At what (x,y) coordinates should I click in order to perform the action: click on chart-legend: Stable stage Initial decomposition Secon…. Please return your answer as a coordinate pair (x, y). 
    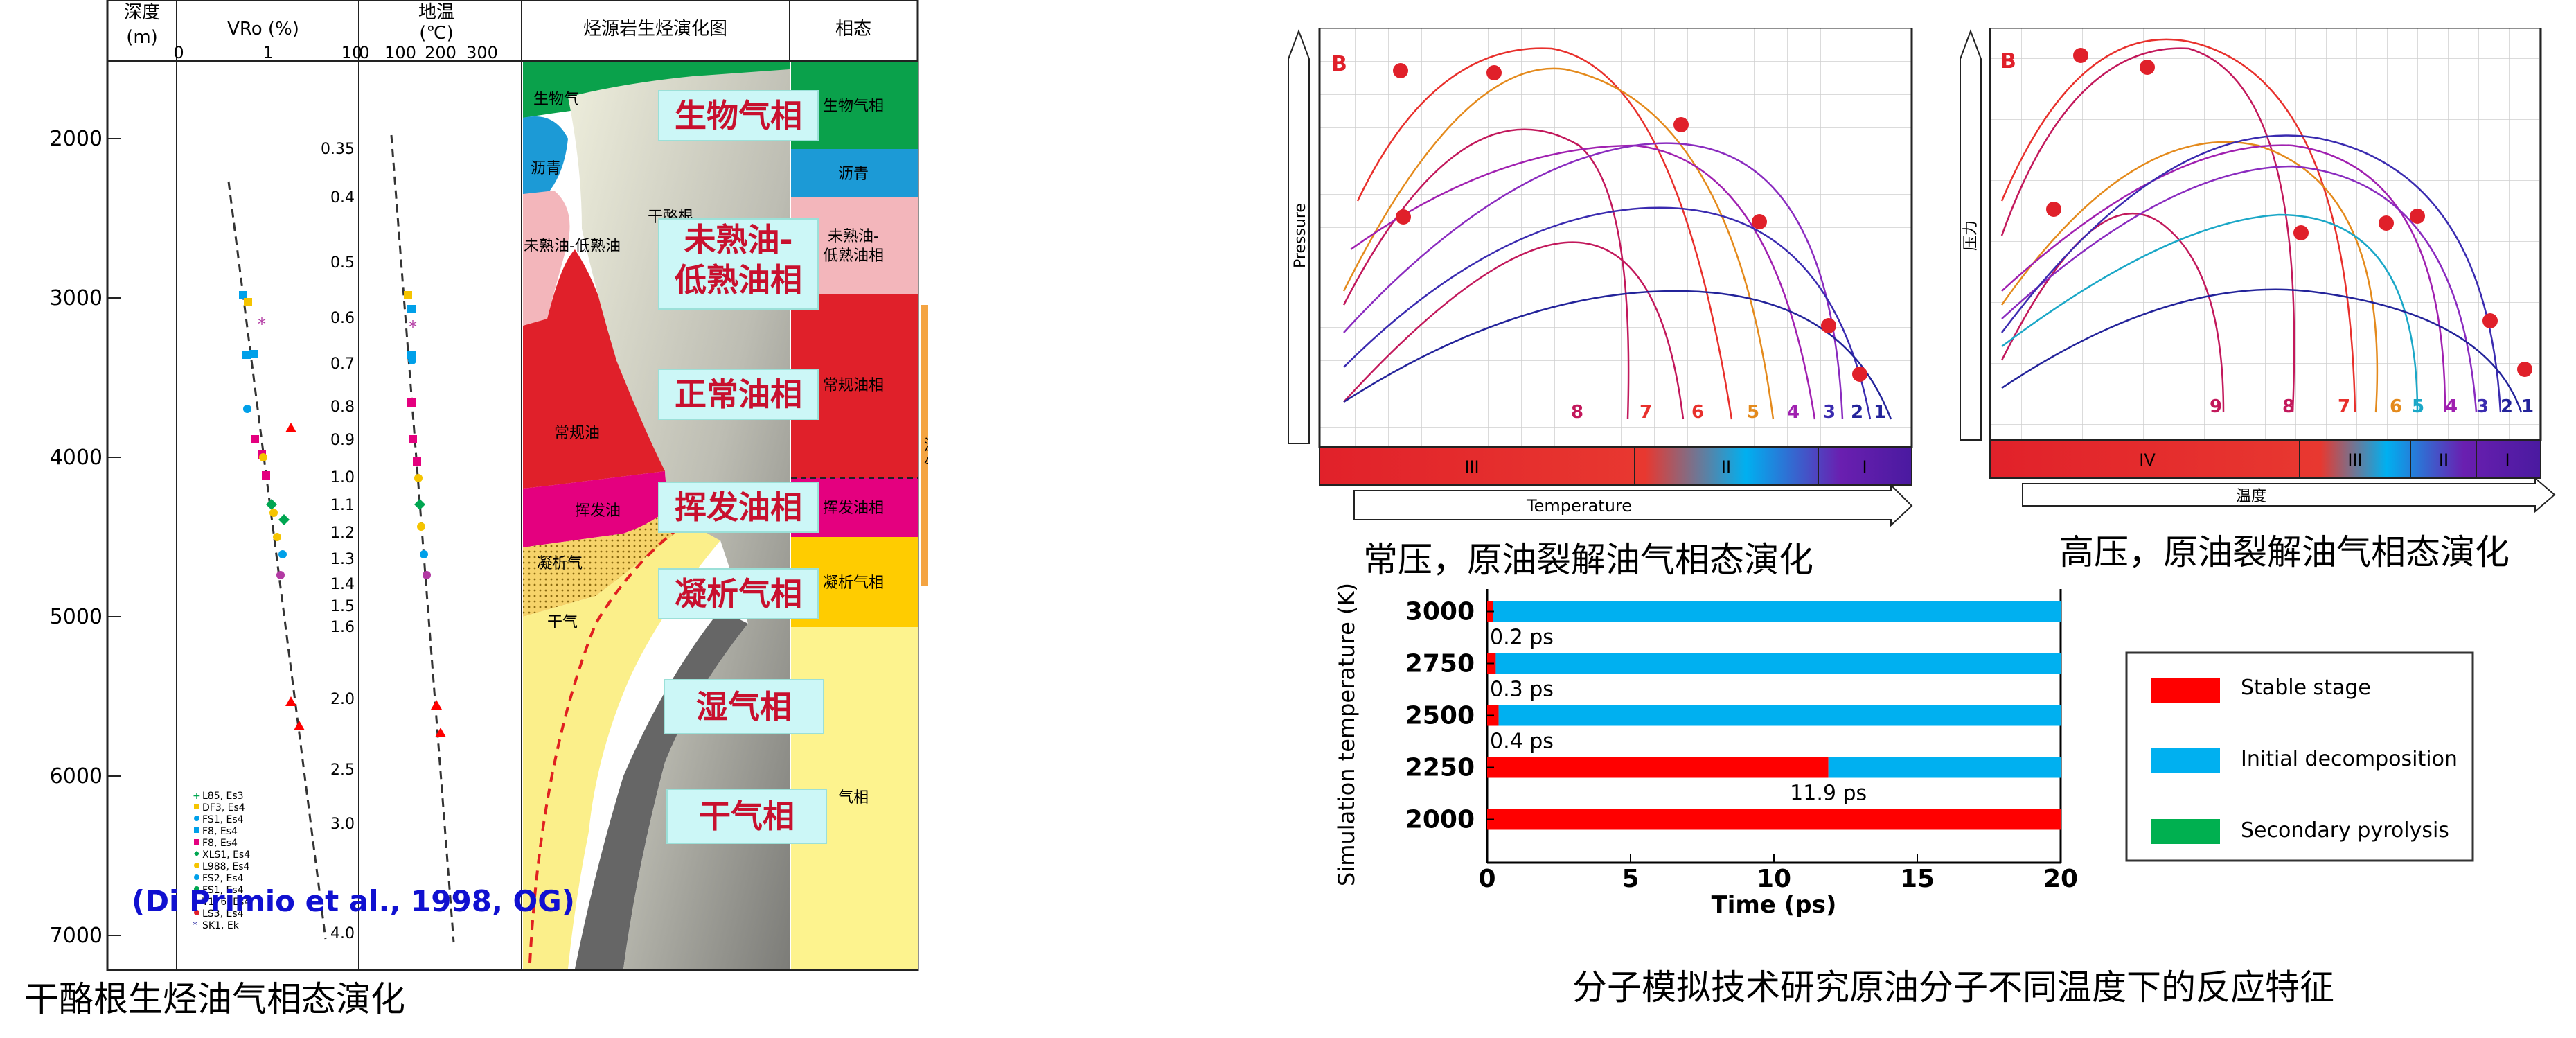
    Looking at the image, I should click on (2299, 756).